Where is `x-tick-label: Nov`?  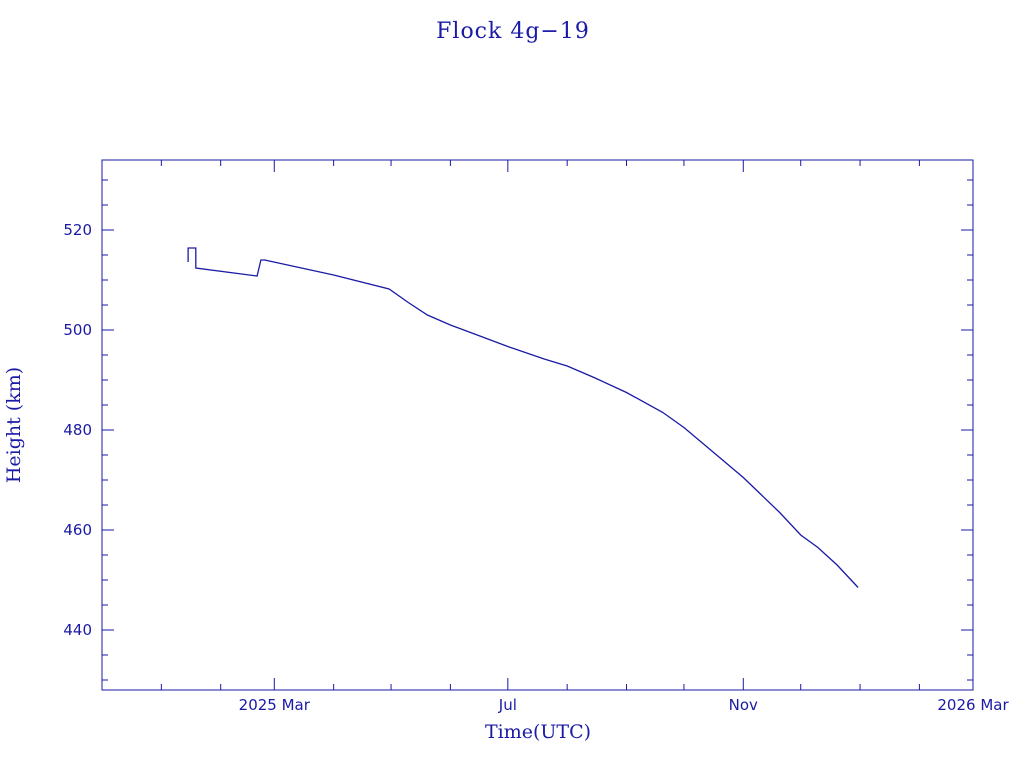 x-tick-label: Nov is located at coordinates (743, 705).